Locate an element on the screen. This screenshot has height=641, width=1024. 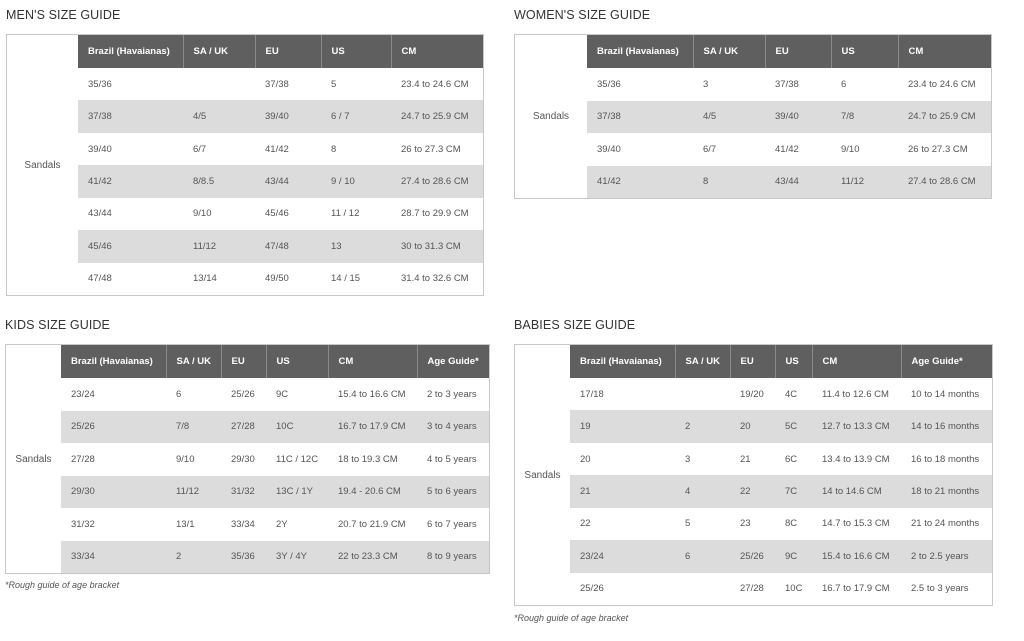
women-table-cell: 7/8 is located at coordinates (864, 116).